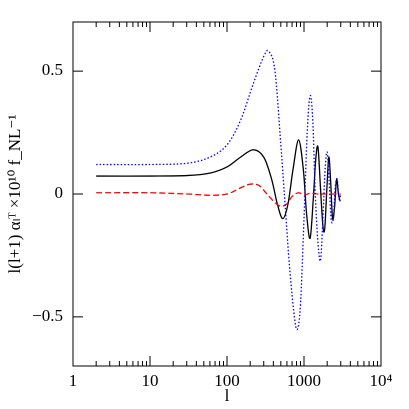  Describe the element at coordinates (381, 380) in the screenshot. I see `x-tick-label: 10⁴` at that location.